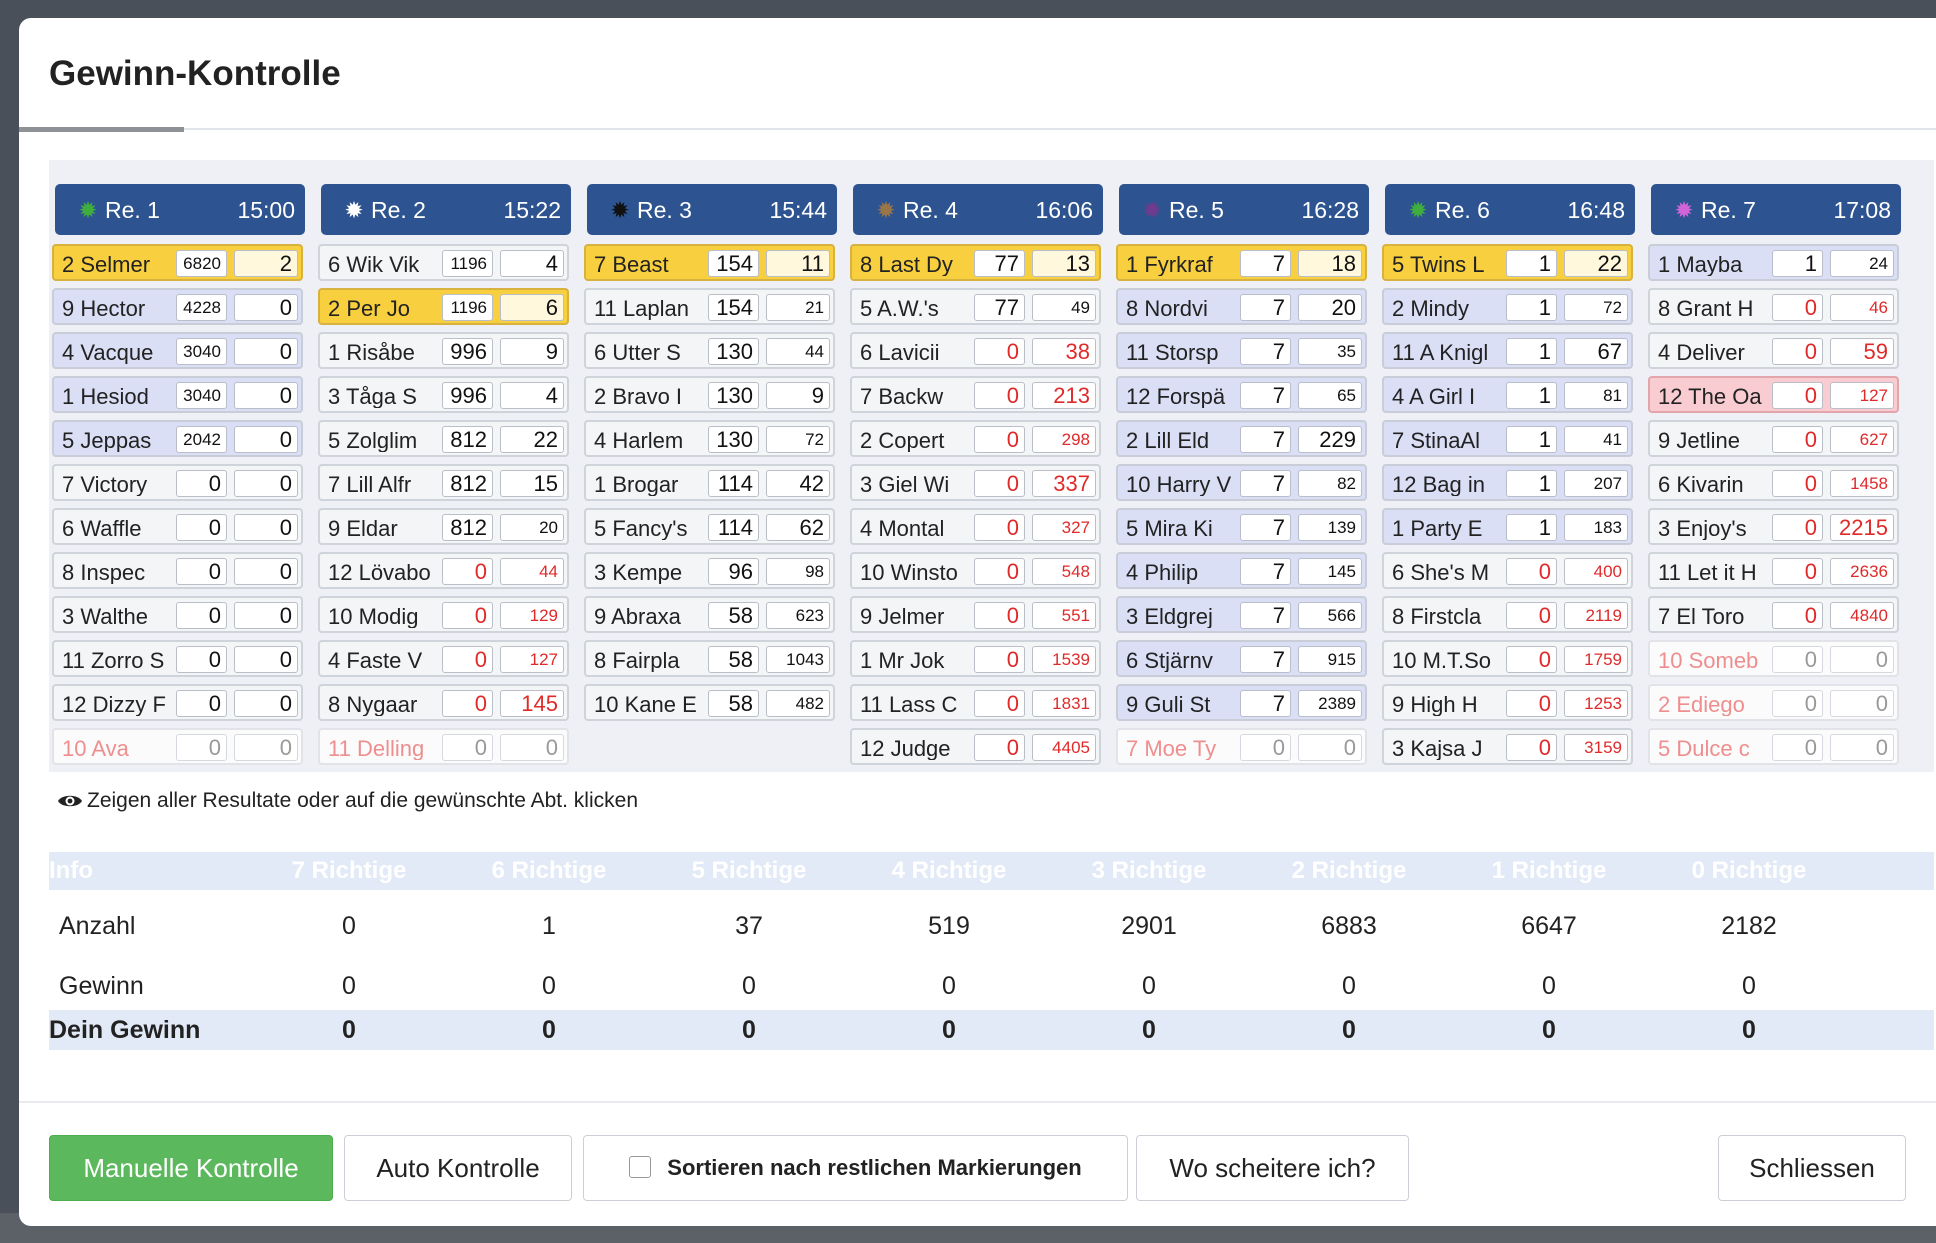  Describe the element at coordinates (975, 526) in the screenshot. I see `horse-row: 4 Montal 0 327` at that location.